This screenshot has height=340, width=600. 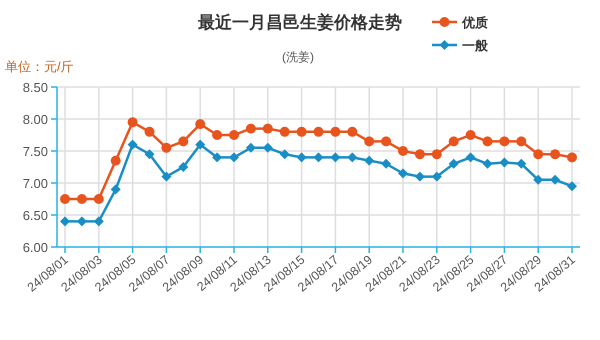 What do you see at coordinates (298, 57) in the screenshot?
I see `chart-subtitle: (洗姜)` at bounding box center [298, 57].